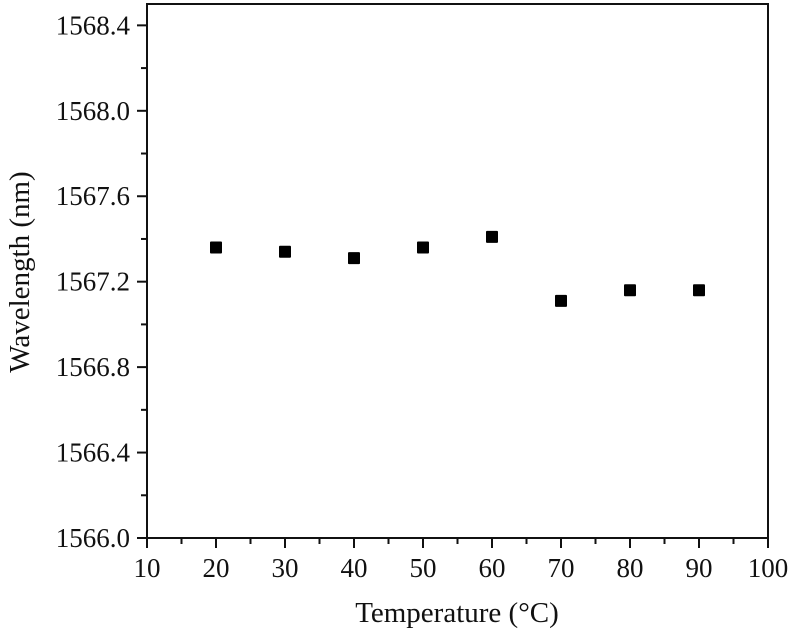 The image size is (797, 636). Describe the element at coordinates (461, 560) in the screenshot. I see `x-axis-ticks: 10 20 30 40 50 60 70 80 90 100` at that location.